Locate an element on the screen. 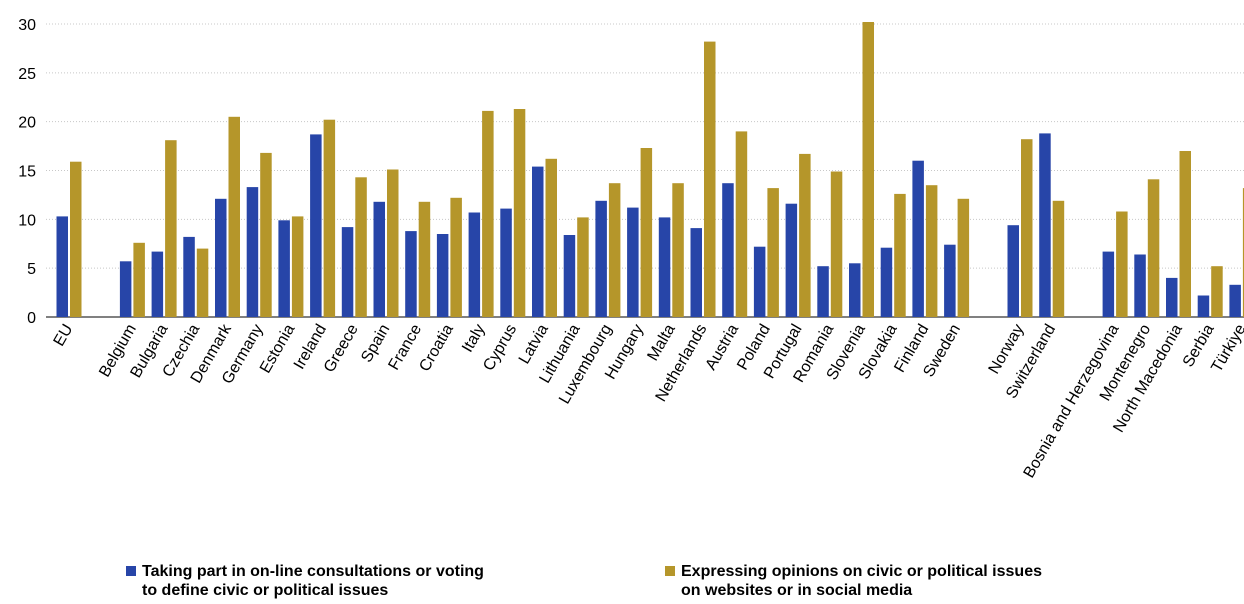 Image resolution: width=1244 pixels, height=604 pixels. bar-series-2-north-macedonia is located at coordinates (1185, 234).